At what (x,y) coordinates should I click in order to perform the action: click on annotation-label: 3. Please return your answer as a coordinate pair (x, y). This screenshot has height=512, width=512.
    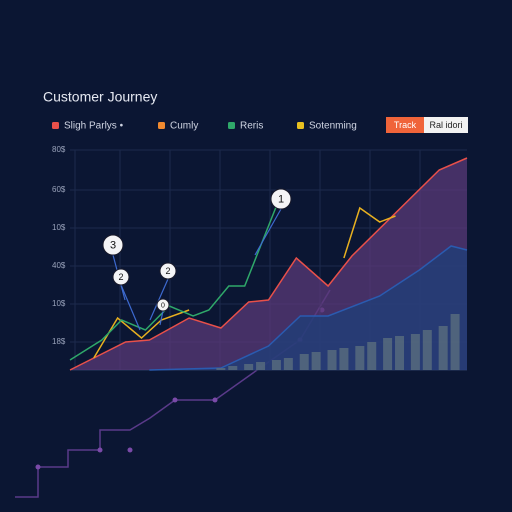
    Looking at the image, I should click on (113, 245).